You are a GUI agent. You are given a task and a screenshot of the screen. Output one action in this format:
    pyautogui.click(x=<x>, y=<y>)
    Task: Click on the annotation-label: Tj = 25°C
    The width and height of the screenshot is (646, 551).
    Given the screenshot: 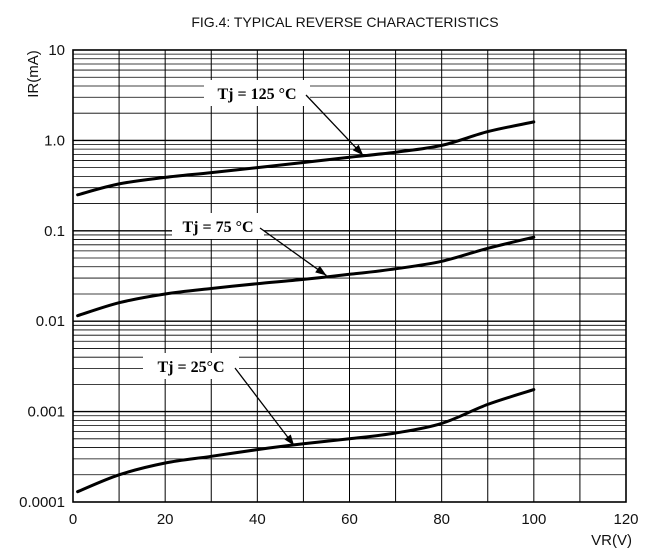 What is the action you would take?
    pyautogui.click(x=190, y=367)
    